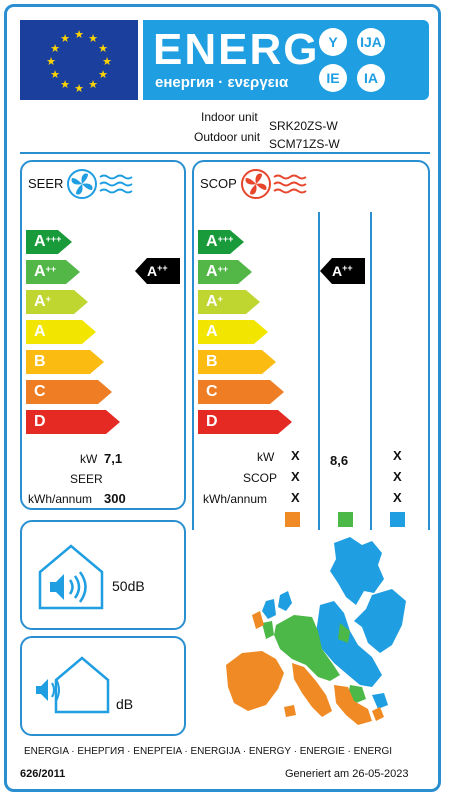  I want to click on scop-col1-kw: X, so click(295, 455).